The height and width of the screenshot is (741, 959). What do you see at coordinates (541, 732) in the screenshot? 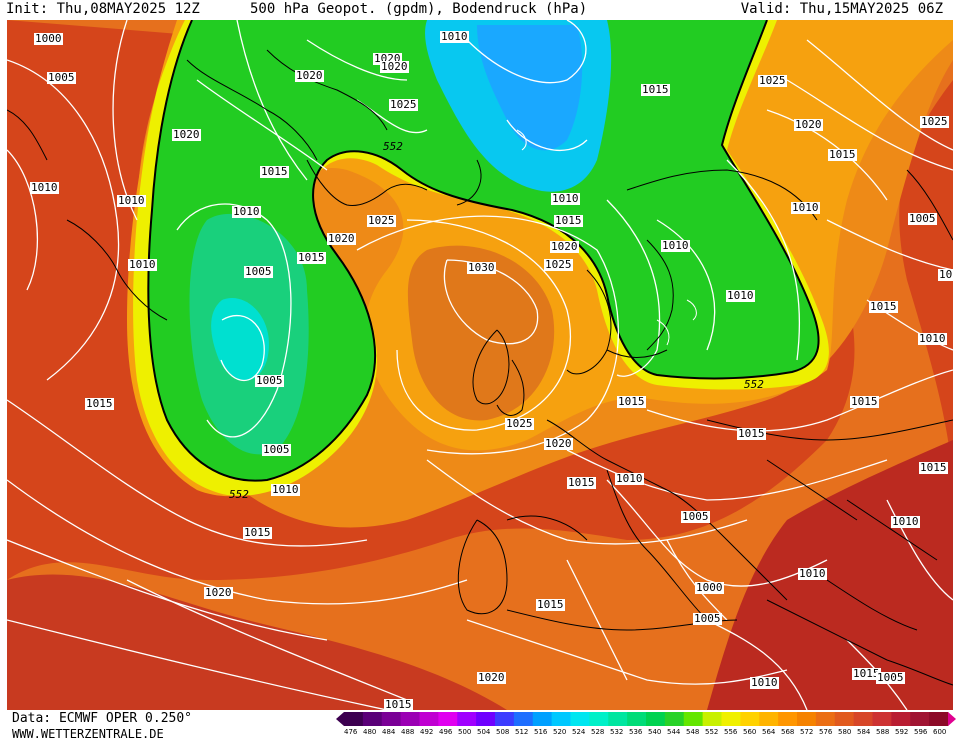
I see `colorbar-tick-label: 516` at bounding box center [541, 732].